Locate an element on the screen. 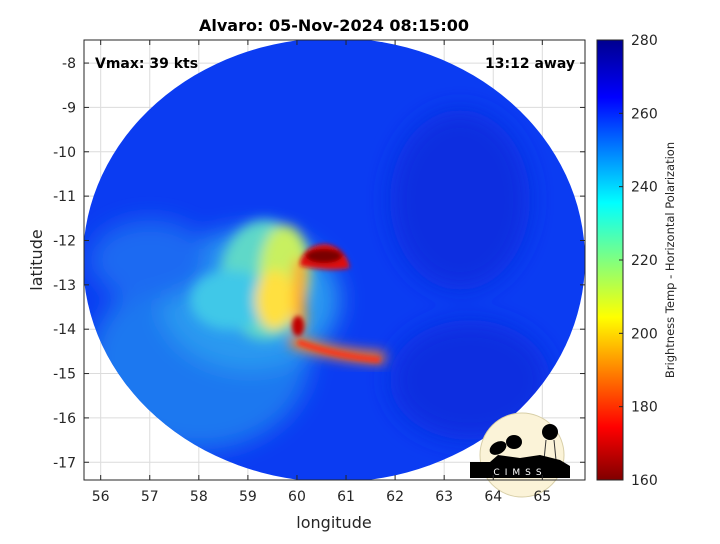  y-tick-label: -14 is located at coordinates (64, 330).